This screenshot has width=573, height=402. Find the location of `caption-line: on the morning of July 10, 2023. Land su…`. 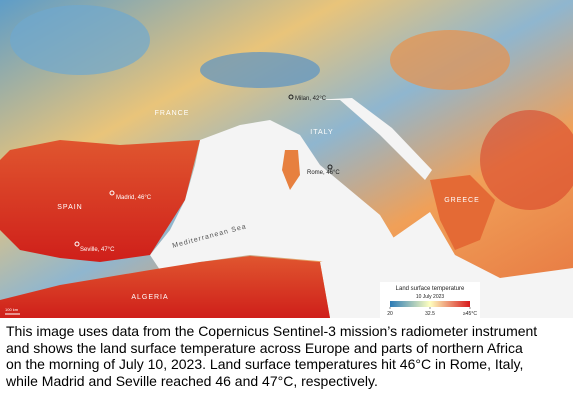

caption-line: on the morning of July 10, 2023. Land su… is located at coordinates (265, 364).